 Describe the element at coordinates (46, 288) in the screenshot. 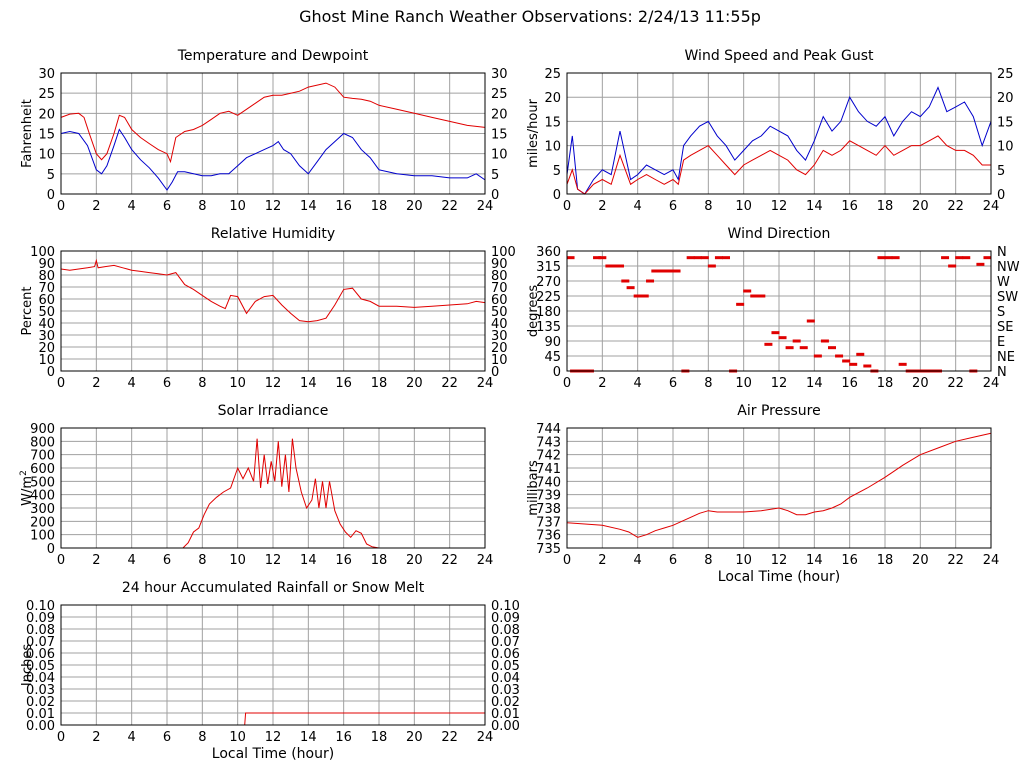

I see `y-tick-label: 70` at that location.